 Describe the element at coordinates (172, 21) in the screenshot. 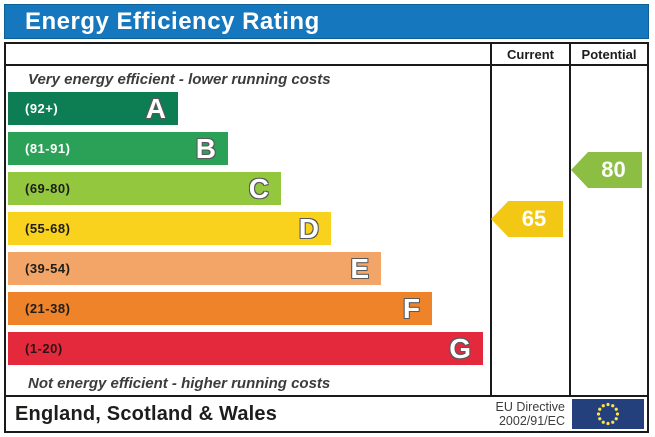

I see `page-title: Energy Efficiency Rating` at that location.